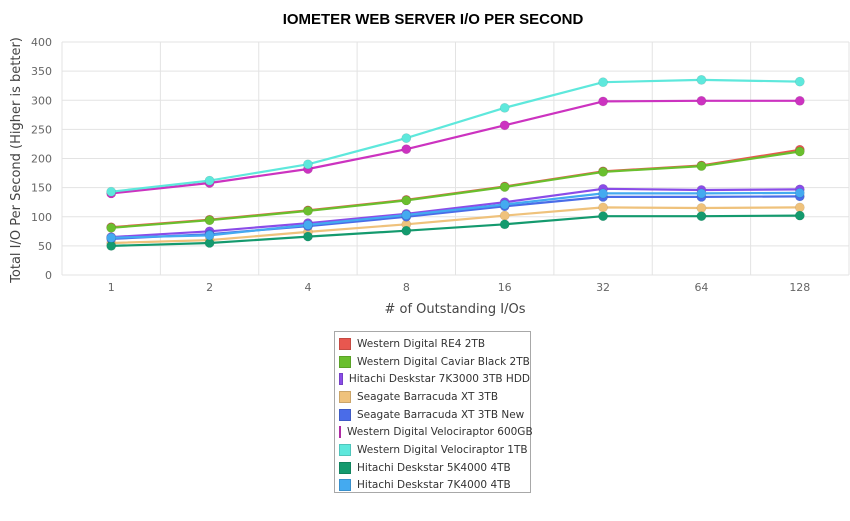 The height and width of the screenshot is (521, 850). What do you see at coordinates (41, 71) in the screenshot?
I see `y-tick-label: 350` at bounding box center [41, 71].